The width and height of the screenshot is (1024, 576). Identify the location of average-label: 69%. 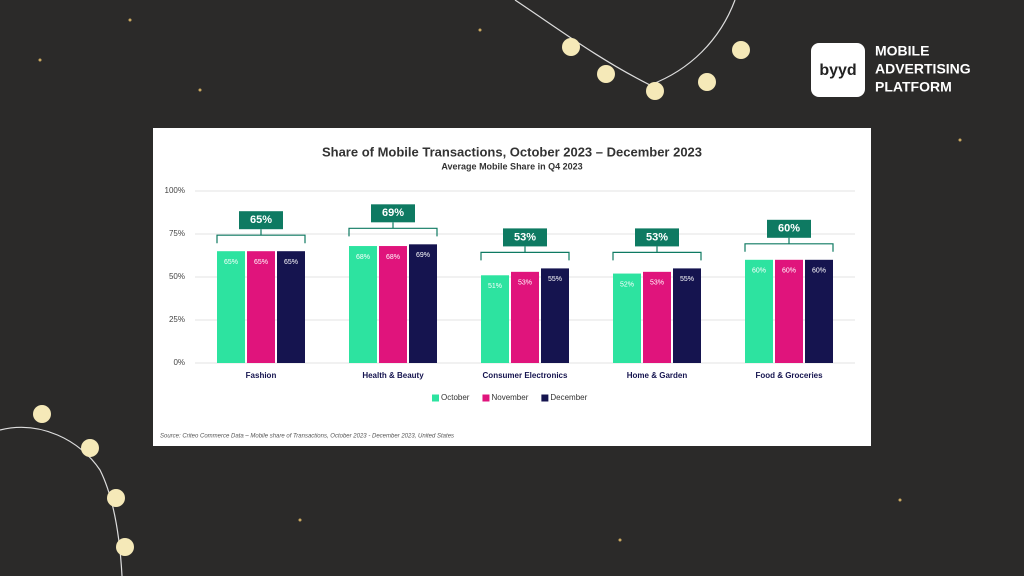
(393, 213).